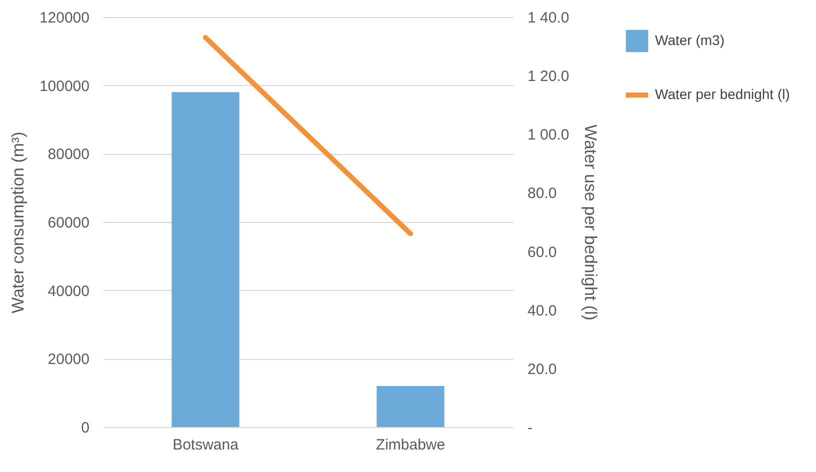 This screenshot has width=816, height=472. Describe the element at coordinates (549, 77) in the screenshot. I see `y2-tick-label: 1 20.0` at that location.